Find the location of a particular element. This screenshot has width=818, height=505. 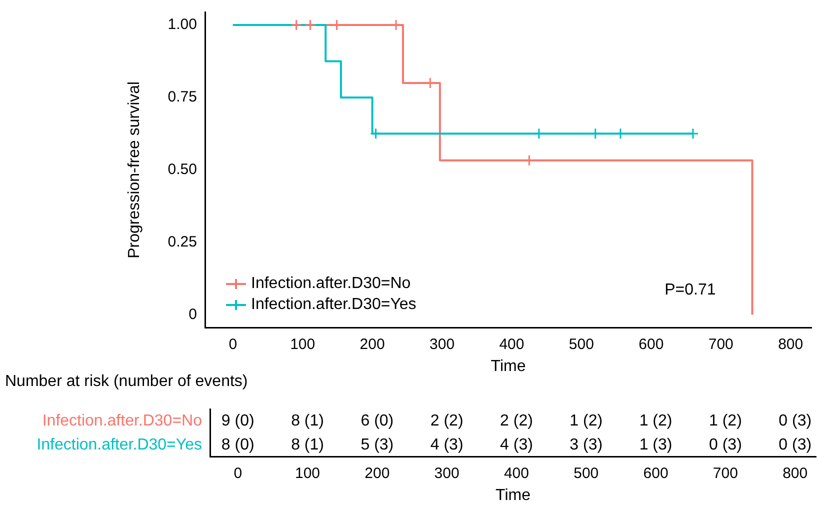

legend-label: Infection.after.D30=No is located at coordinates (331, 284).